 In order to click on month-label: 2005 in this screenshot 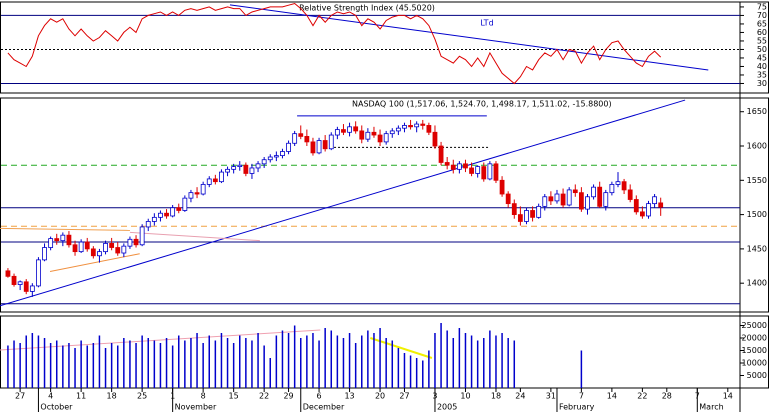, I will do `click(447, 407)`.